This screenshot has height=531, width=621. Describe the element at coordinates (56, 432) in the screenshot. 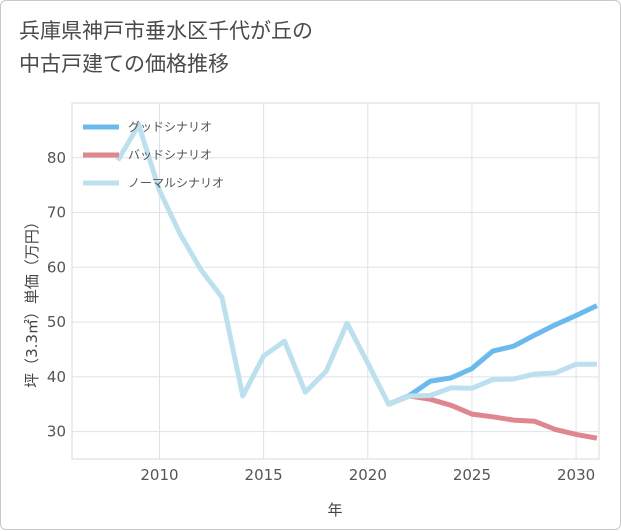

I see `y-tick-label: 30` at that location.